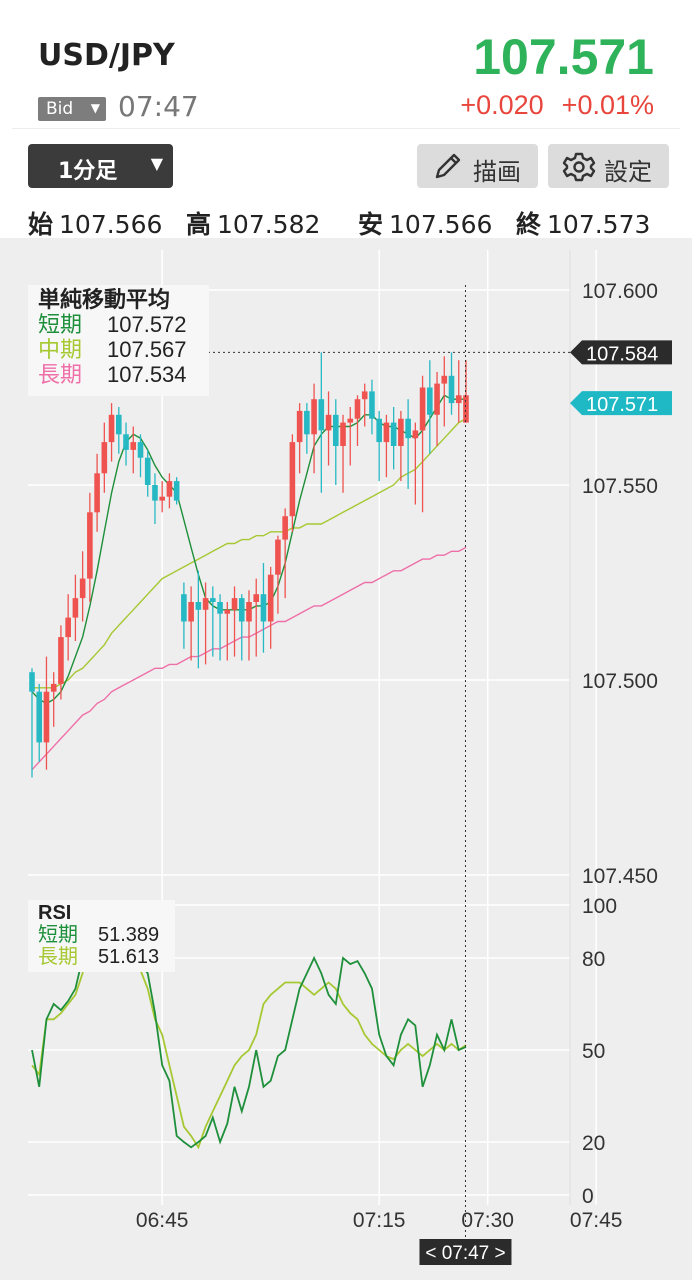 This screenshot has width=692, height=1280. I want to click on time-axis-tick: 06:45, so click(162, 1220).